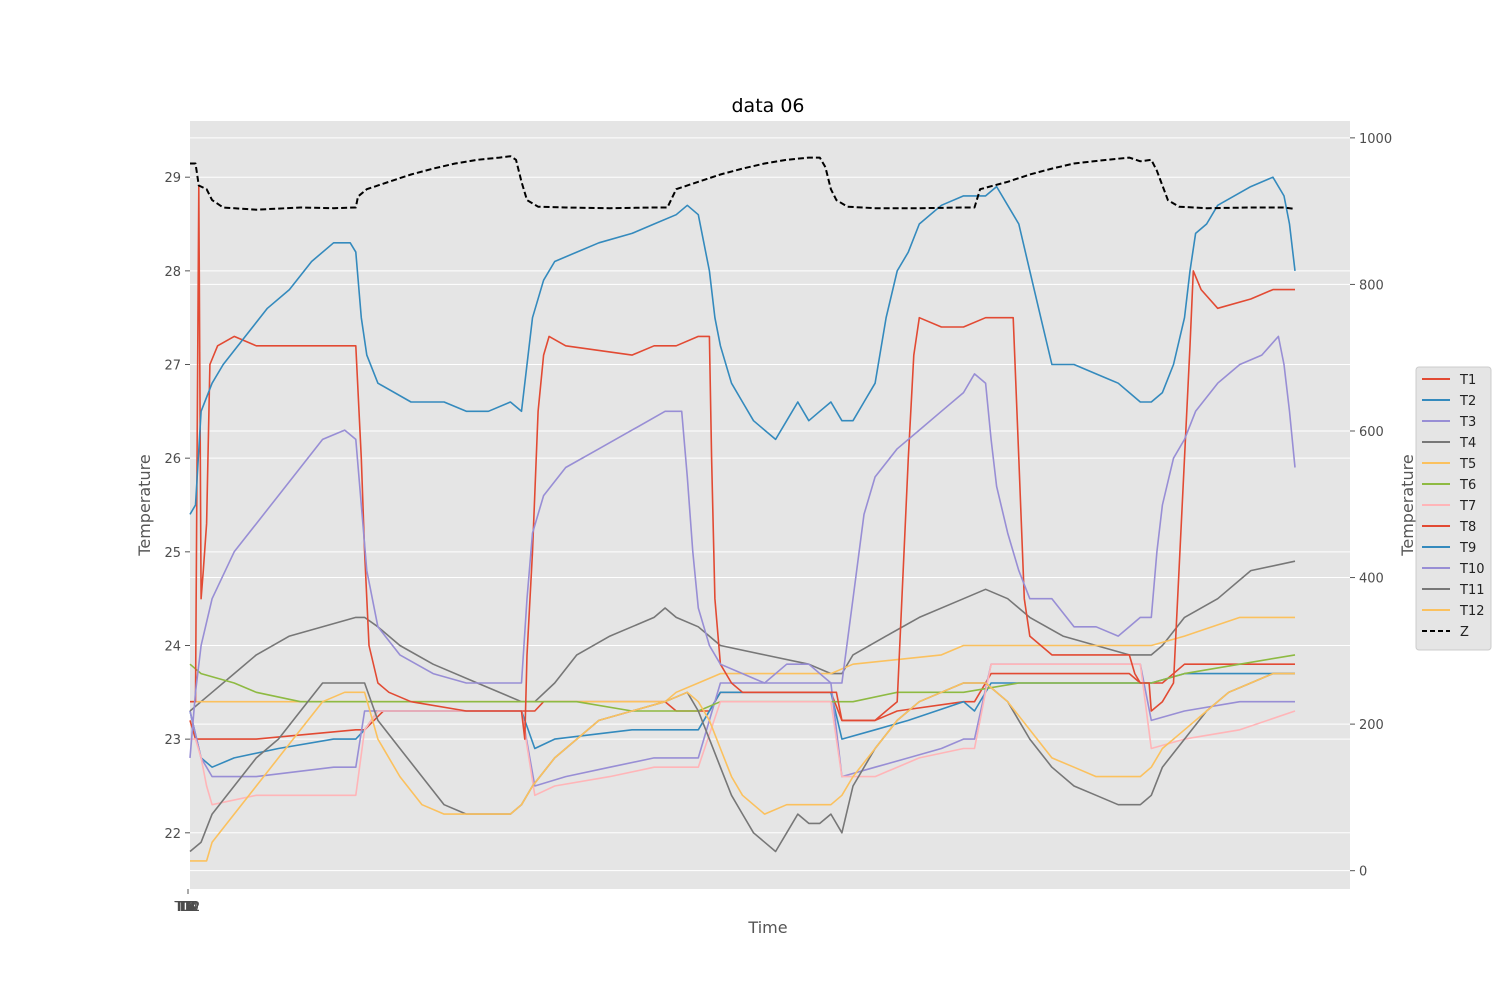 The width and height of the screenshot is (1500, 1000). What do you see at coordinates (1467, 464) in the screenshot?
I see `legend-label-t5: T5` at bounding box center [1467, 464].